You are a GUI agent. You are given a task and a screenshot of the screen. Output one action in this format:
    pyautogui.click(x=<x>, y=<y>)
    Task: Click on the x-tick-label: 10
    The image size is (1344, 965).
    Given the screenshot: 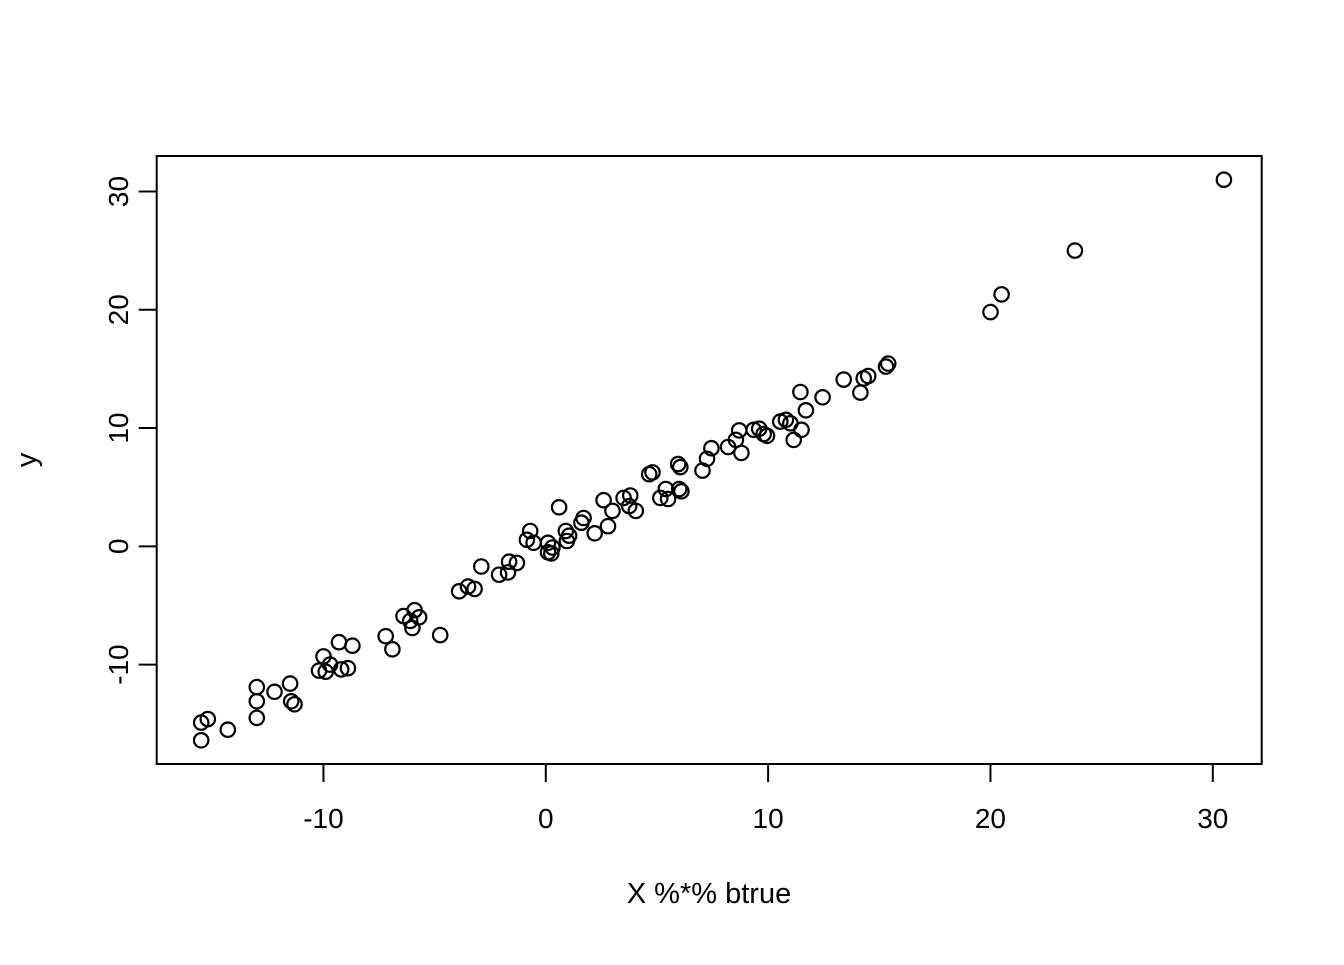 What is the action you would take?
    pyautogui.click(x=768, y=818)
    